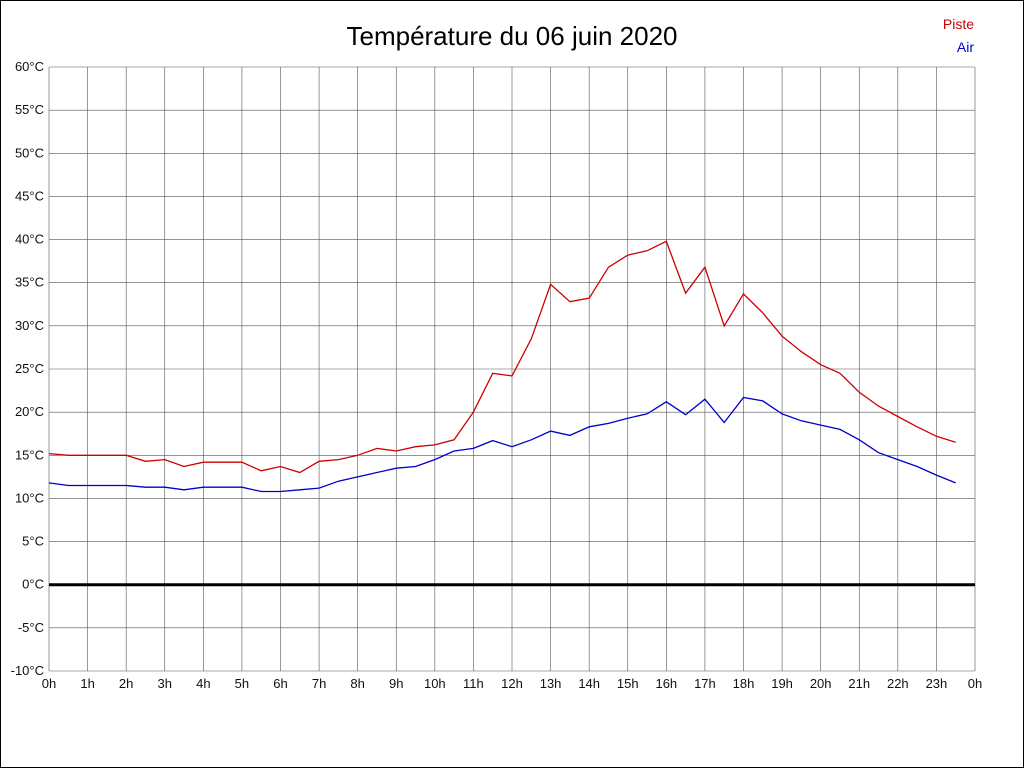  I want to click on x-tick-label: 23h, so click(937, 683).